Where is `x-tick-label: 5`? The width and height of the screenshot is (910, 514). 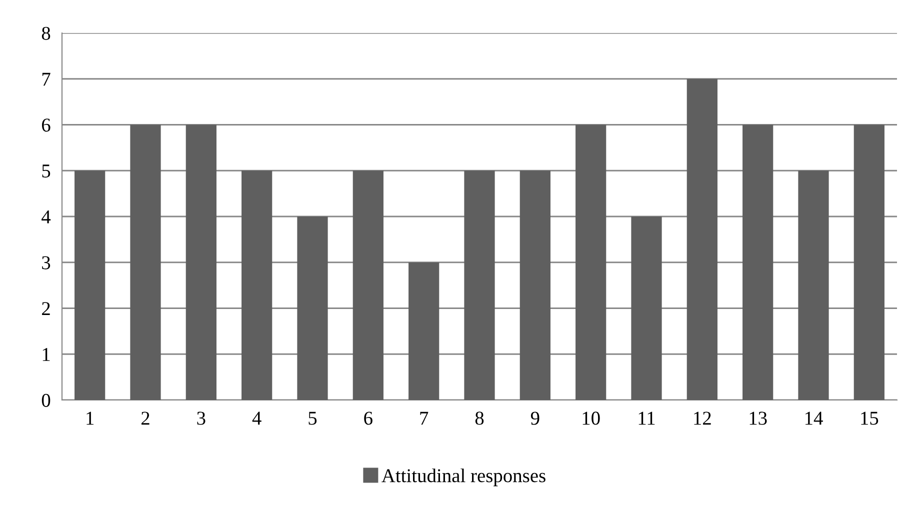
x-tick-label: 5 is located at coordinates (312, 418).